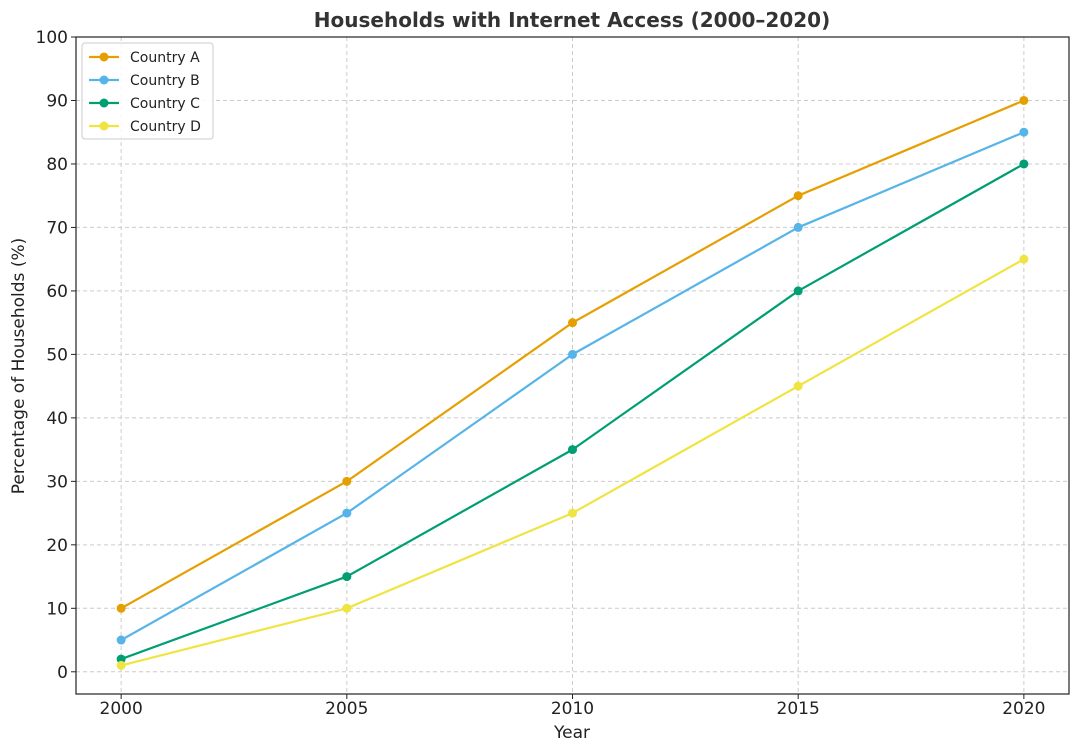  What do you see at coordinates (121, 709) in the screenshot?
I see `x-tick-label: 2000` at bounding box center [121, 709].